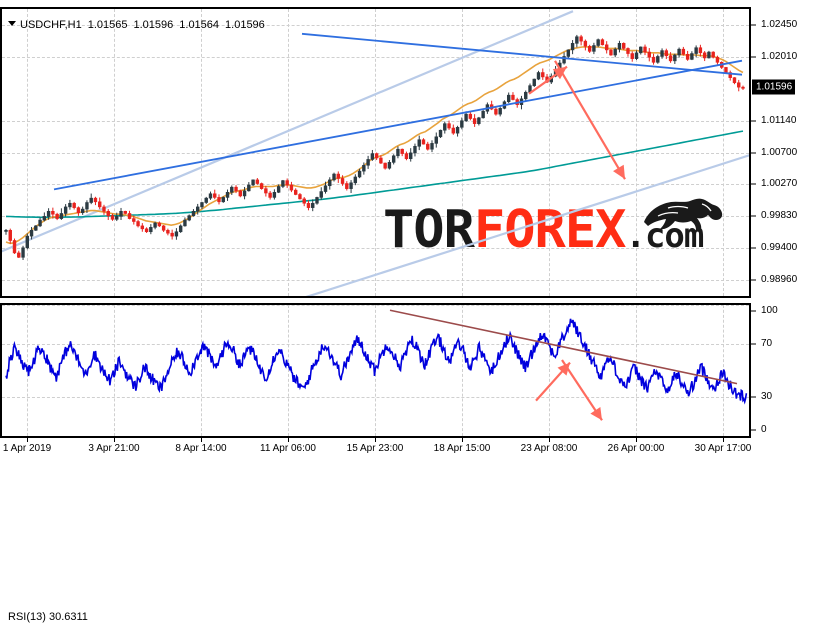  What do you see at coordinates (288, 448) in the screenshot?
I see `time-axis-label: 11 Apr 06:00` at bounding box center [288, 448].